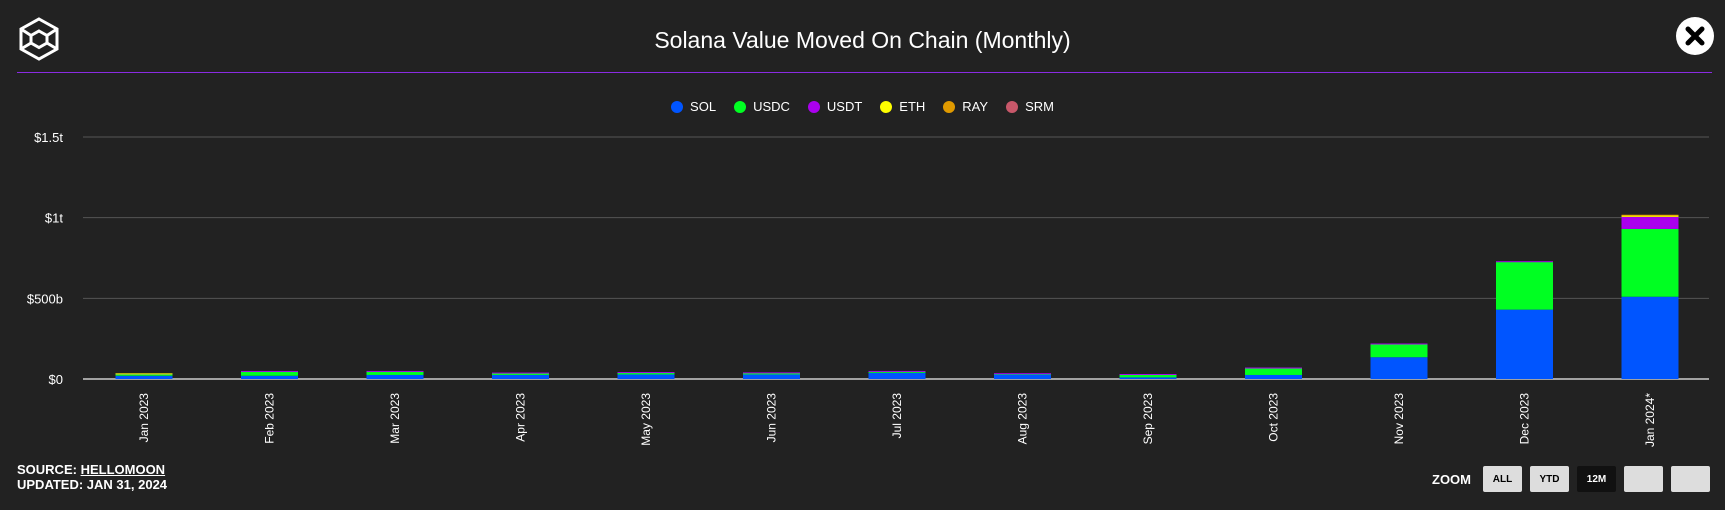  What do you see at coordinates (1148, 419) in the screenshot?
I see `x-tick-label: Sep 2023` at bounding box center [1148, 419].